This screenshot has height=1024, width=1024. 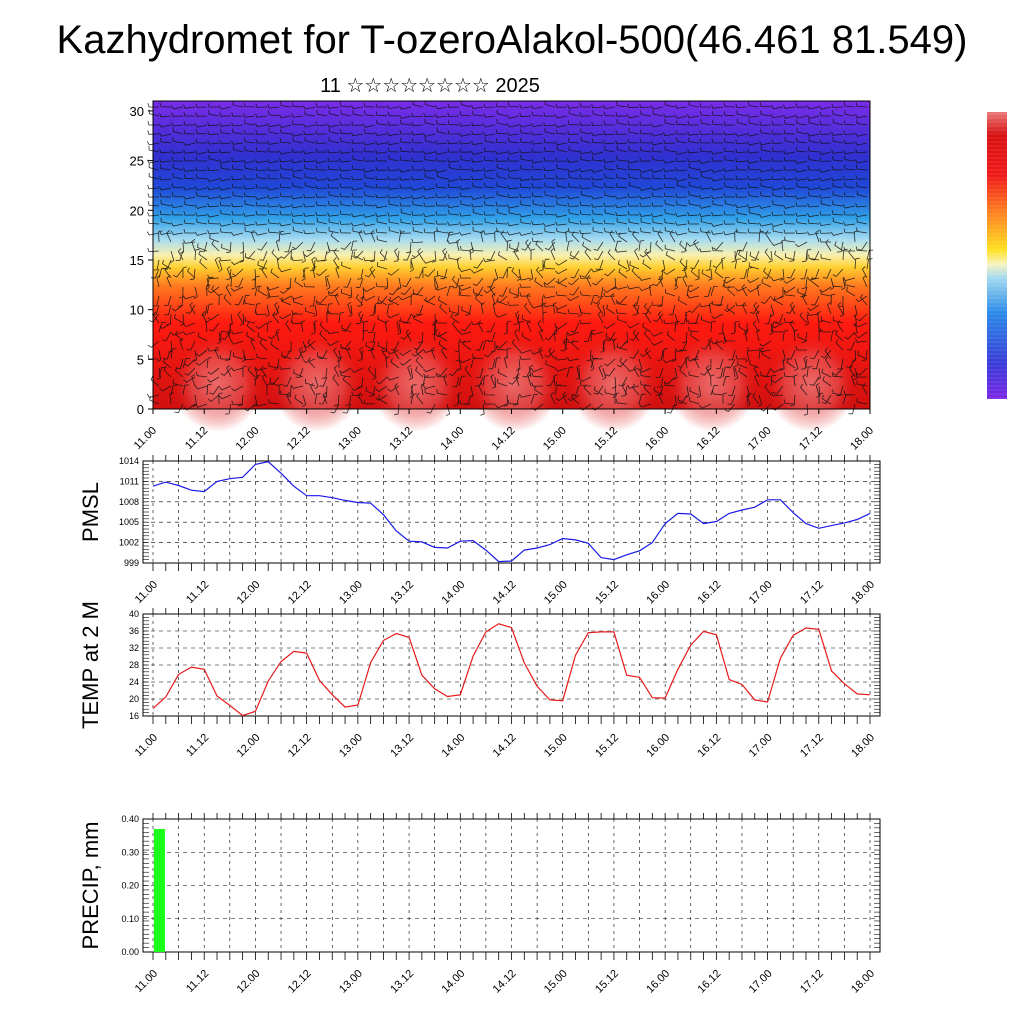 I want to click on x-tick-label: 16.00, so click(x=658, y=593).